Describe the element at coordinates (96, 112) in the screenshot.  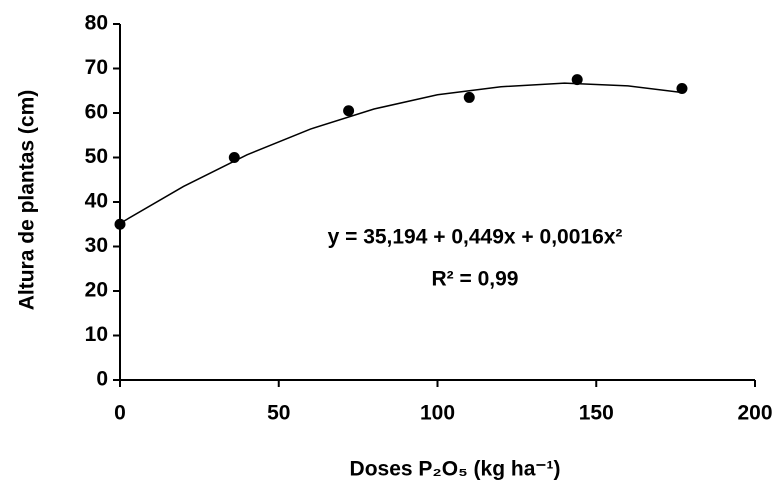
I see `y-tick-label: 60` at that location.